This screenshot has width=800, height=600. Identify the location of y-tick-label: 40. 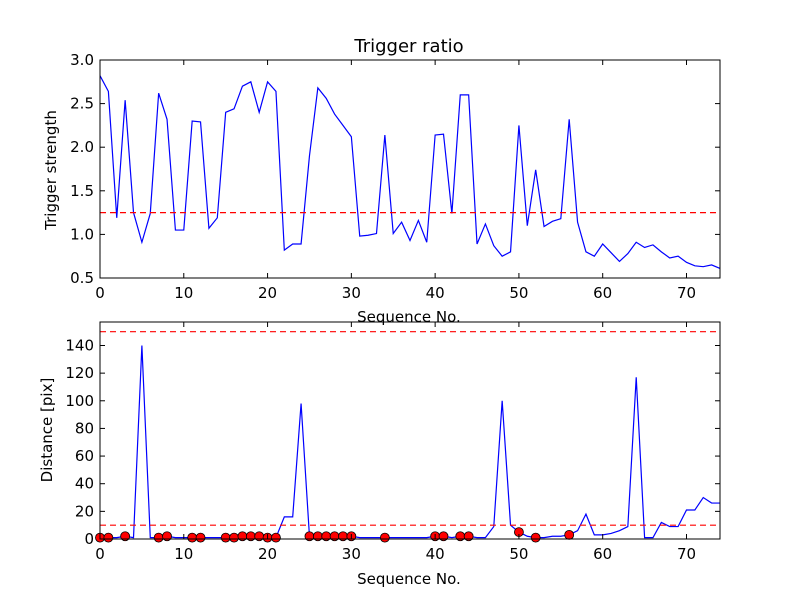
(84, 484).